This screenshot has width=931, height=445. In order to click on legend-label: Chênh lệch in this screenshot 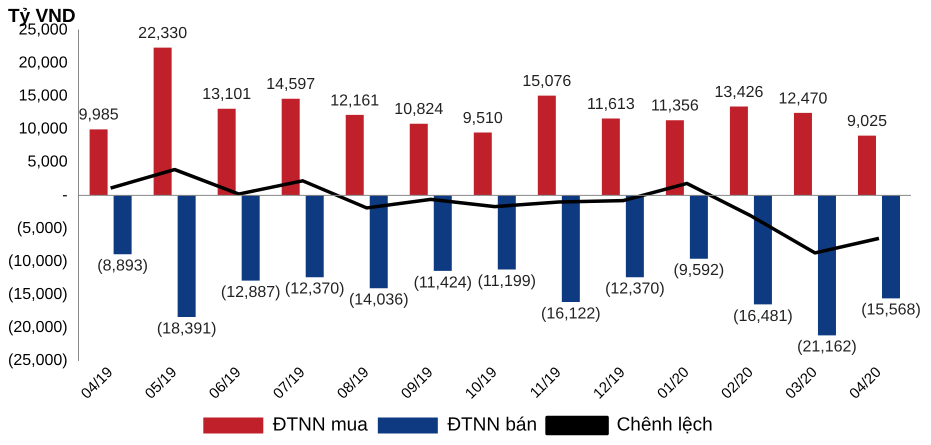, I will do `click(664, 425)`.